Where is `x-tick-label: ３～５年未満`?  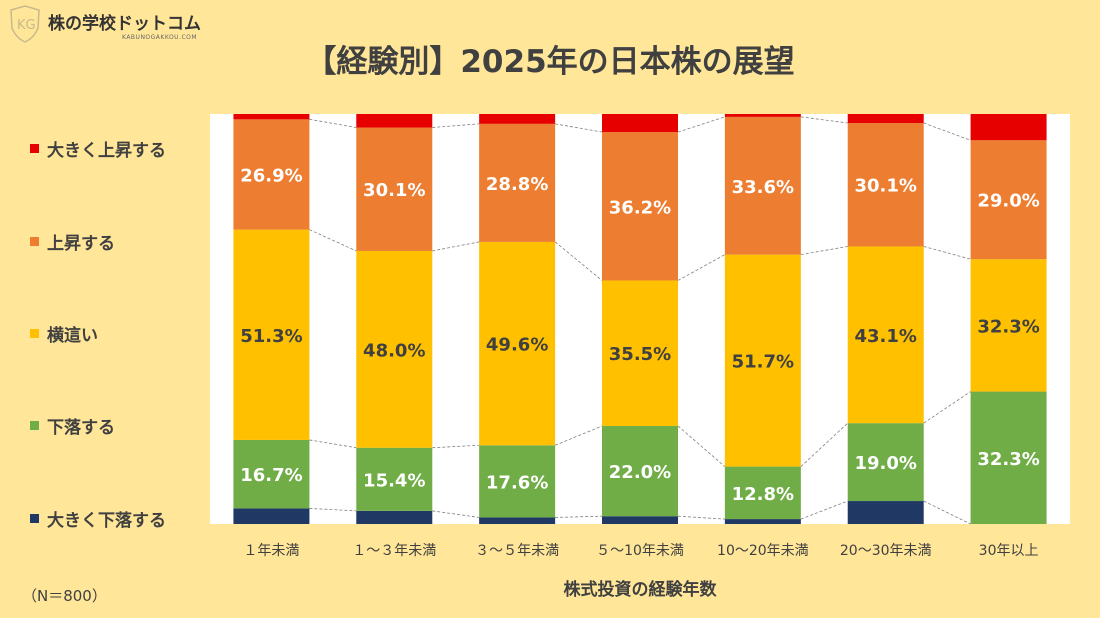
x-tick-label: ３～５年未満 is located at coordinates (517, 551).